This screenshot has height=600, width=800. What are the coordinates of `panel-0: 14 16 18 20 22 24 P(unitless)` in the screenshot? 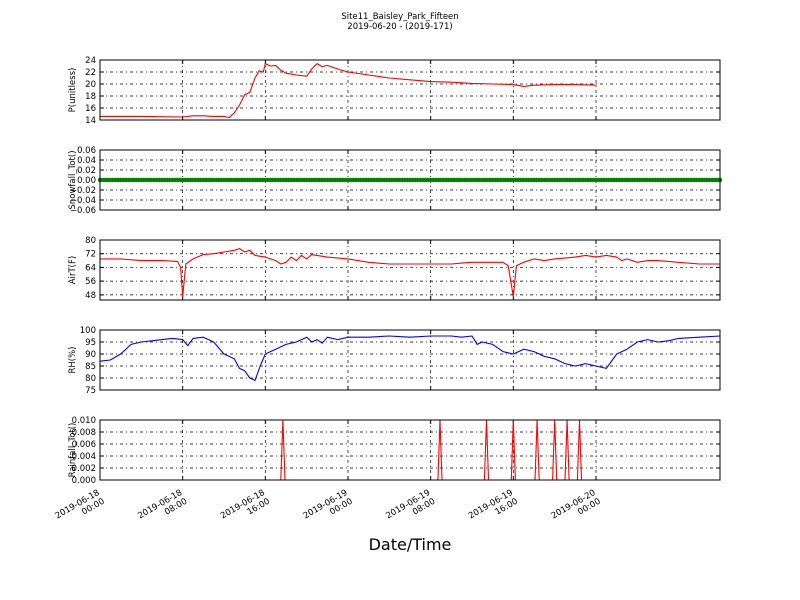 It's located at (394, 91).